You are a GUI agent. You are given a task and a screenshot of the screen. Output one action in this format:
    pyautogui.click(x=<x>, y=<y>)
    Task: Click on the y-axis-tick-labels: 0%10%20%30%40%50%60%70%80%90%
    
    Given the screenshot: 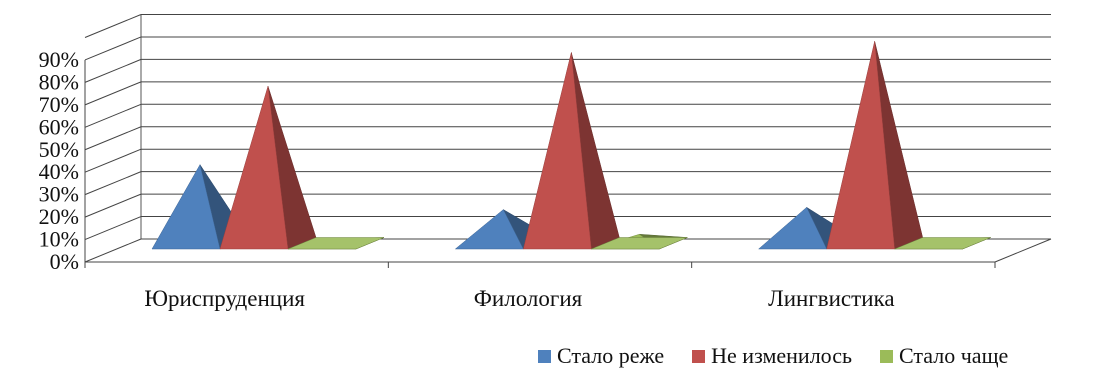 What is the action you would take?
    pyautogui.click(x=59, y=160)
    